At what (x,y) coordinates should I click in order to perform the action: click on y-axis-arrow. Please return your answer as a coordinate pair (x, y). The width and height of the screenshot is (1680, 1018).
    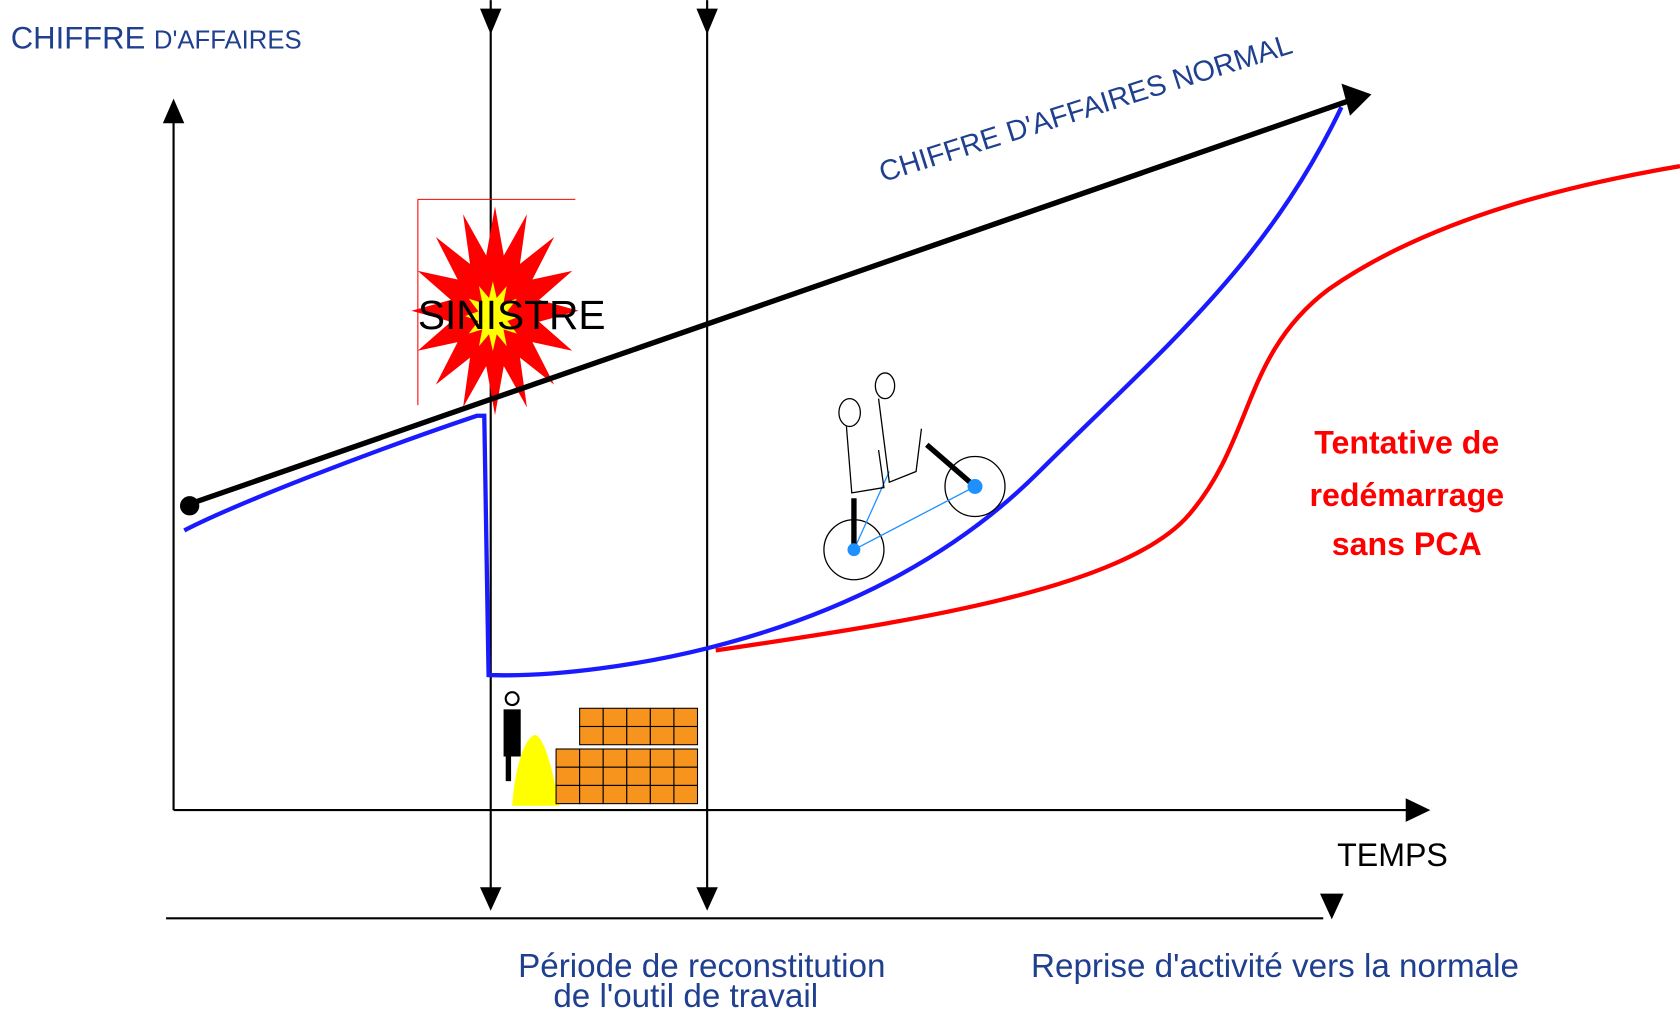
    Looking at the image, I should click on (173, 111).